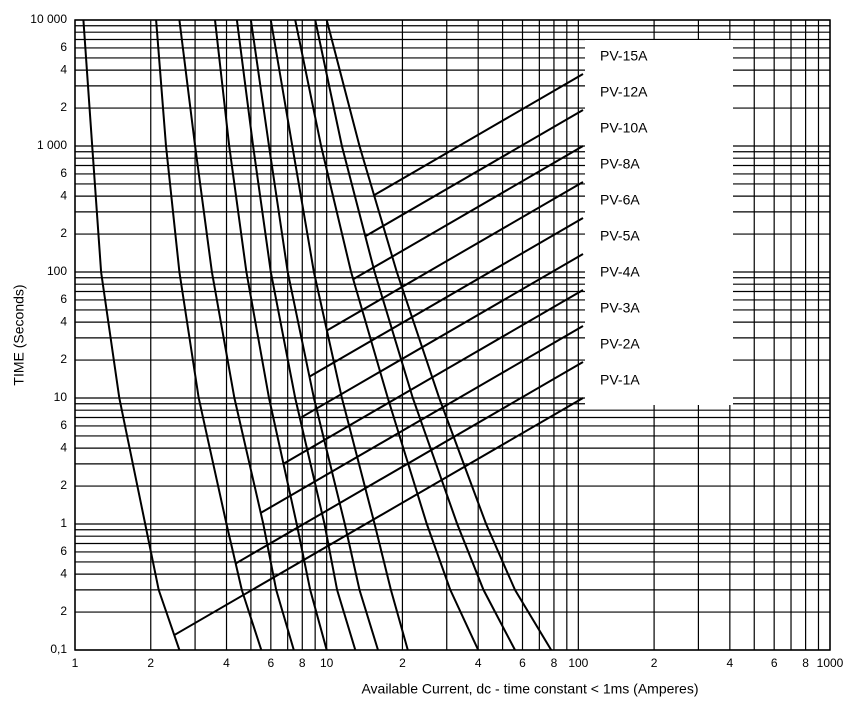 The width and height of the screenshot is (863, 705). Describe the element at coordinates (61, 397) in the screenshot. I see `y-tick-label: 10` at that location.